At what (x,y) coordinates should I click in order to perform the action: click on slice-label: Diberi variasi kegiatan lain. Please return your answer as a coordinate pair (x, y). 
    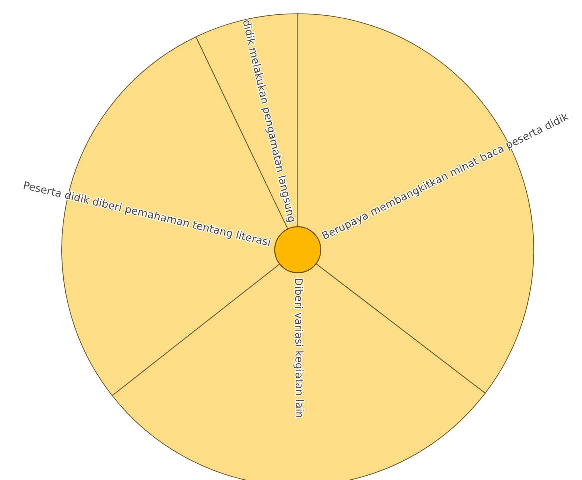
    Looking at the image, I should click on (299, 348).